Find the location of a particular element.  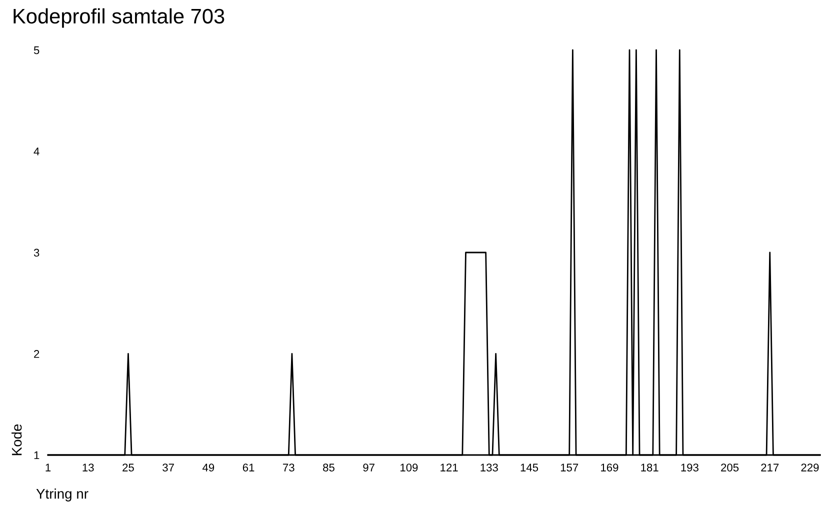

x-tick-label: 205 is located at coordinates (730, 468).